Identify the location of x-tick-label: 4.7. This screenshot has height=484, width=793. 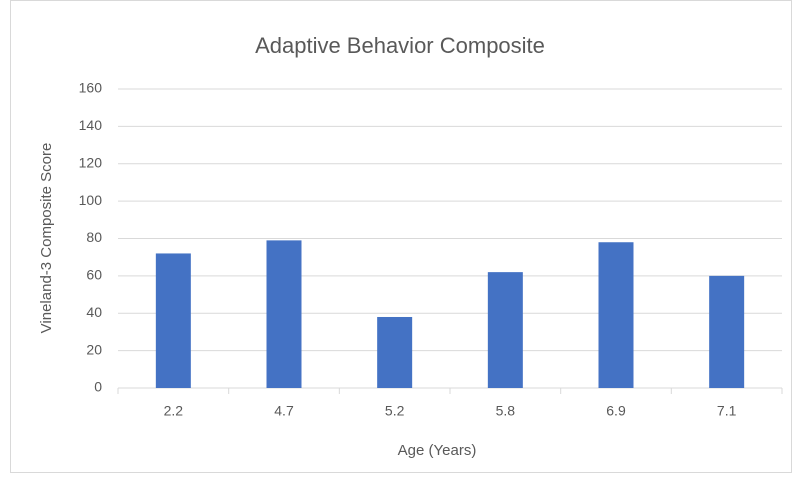
(284, 411).